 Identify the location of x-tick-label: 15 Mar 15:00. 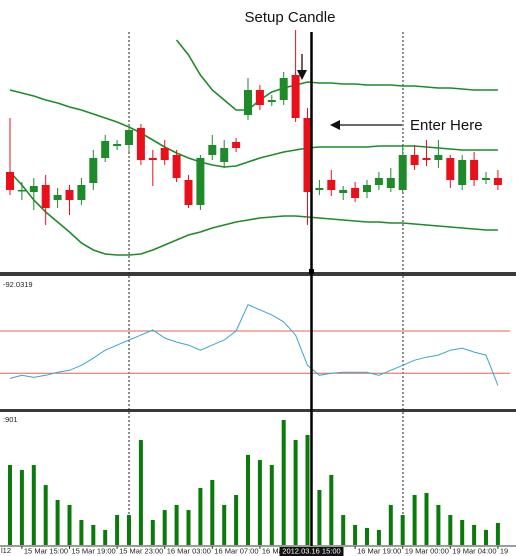
(46, 550).